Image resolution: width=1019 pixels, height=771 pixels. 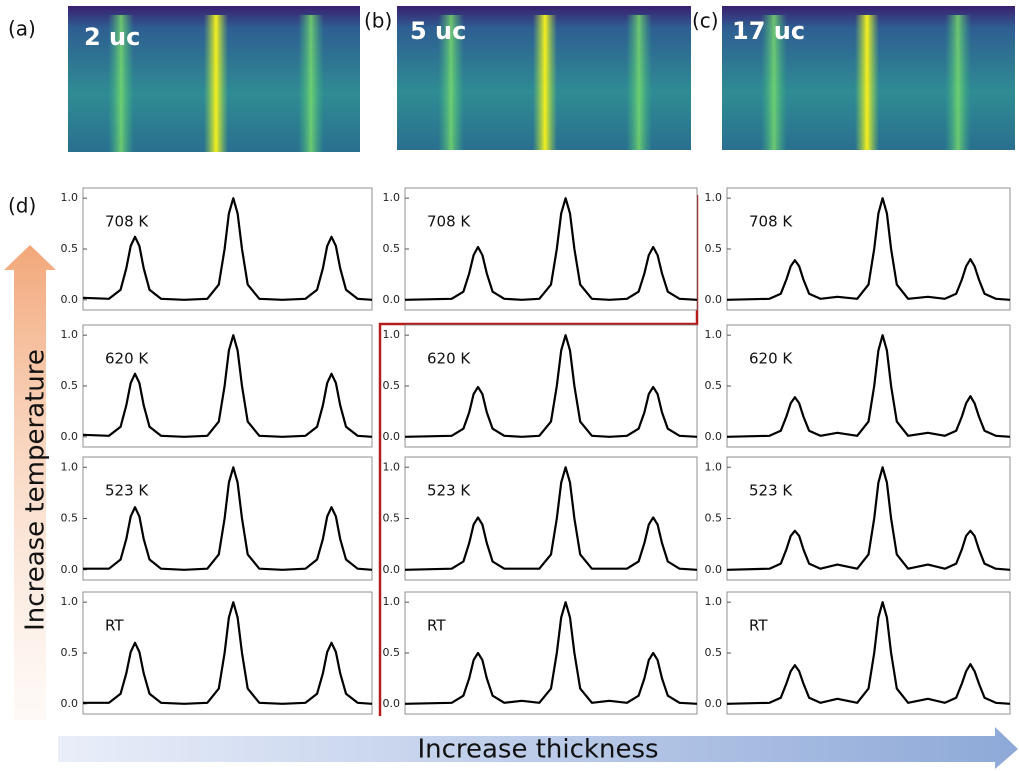 I want to click on arrow-label: Increase thickness, so click(x=537, y=750).